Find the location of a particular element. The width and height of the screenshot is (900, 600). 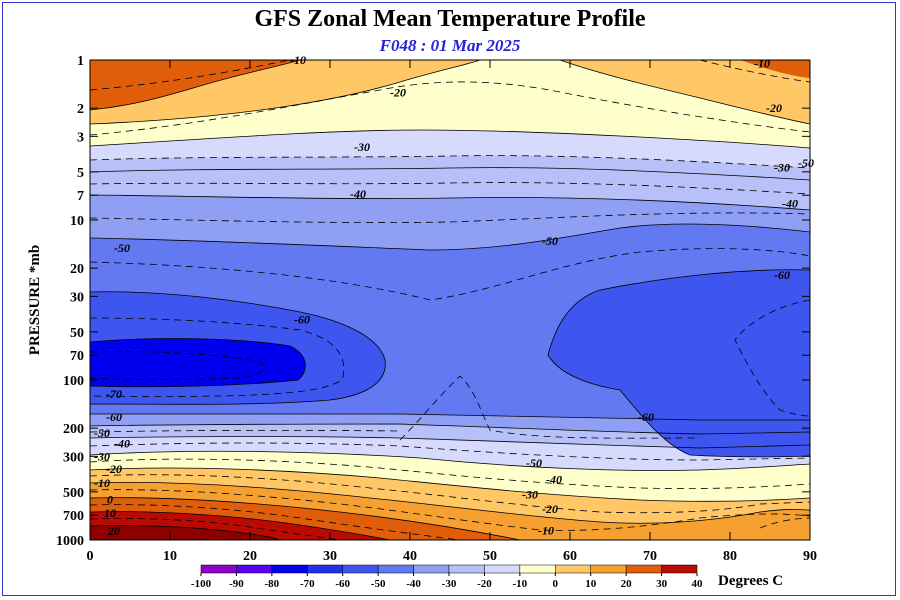

x-tick-label: 50 is located at coordinates (490, 556).